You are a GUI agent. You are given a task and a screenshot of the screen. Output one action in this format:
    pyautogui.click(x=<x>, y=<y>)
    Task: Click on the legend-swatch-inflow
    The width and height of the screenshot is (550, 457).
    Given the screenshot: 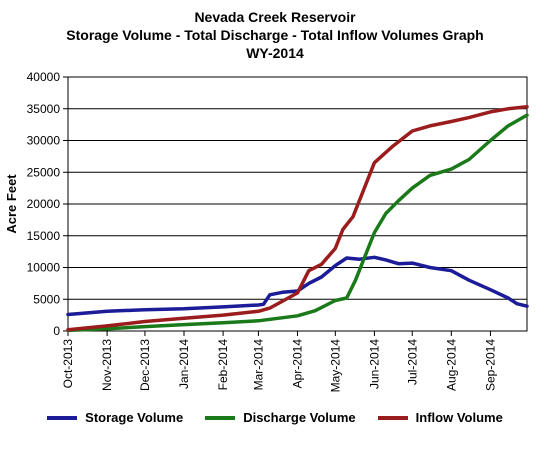 What is the action you would take?
    pyautogui.click(x=392, y=417)
    